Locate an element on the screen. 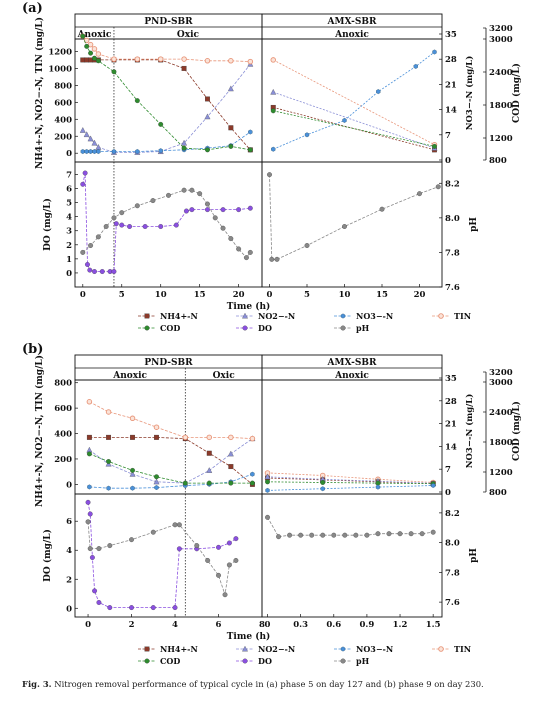 The width and height of the screenshot is (554, 702). pnd-upper-nh4-n-line is located at coordinates (166, 105).